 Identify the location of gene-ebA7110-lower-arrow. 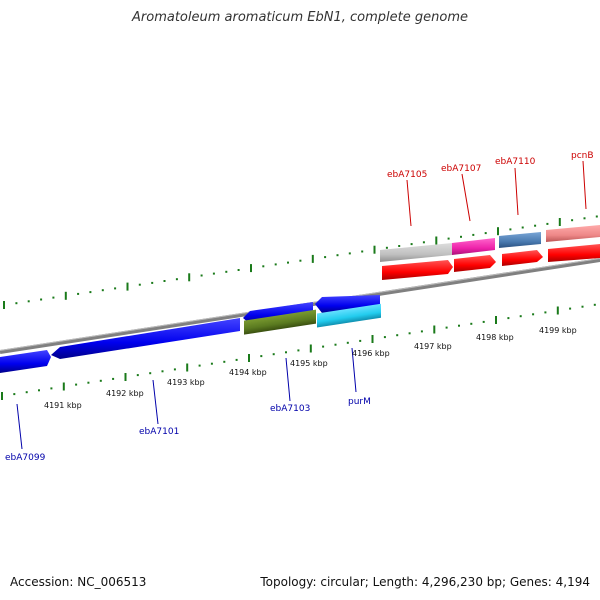
(522, 258).